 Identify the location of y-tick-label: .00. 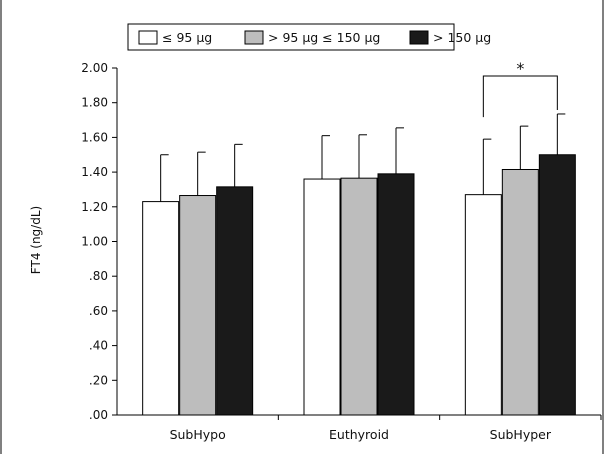
(98, 415).